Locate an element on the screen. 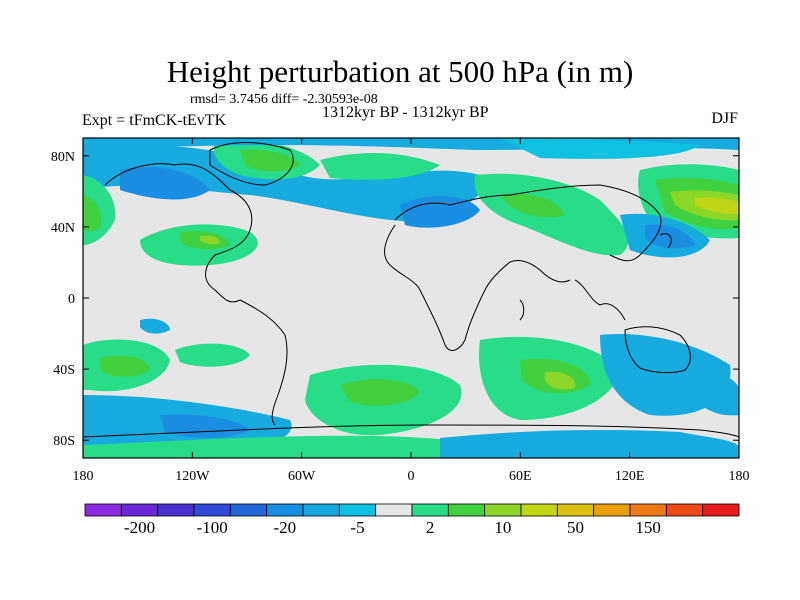  lon-tick-label: 60E is located at coordinates (520, 476).